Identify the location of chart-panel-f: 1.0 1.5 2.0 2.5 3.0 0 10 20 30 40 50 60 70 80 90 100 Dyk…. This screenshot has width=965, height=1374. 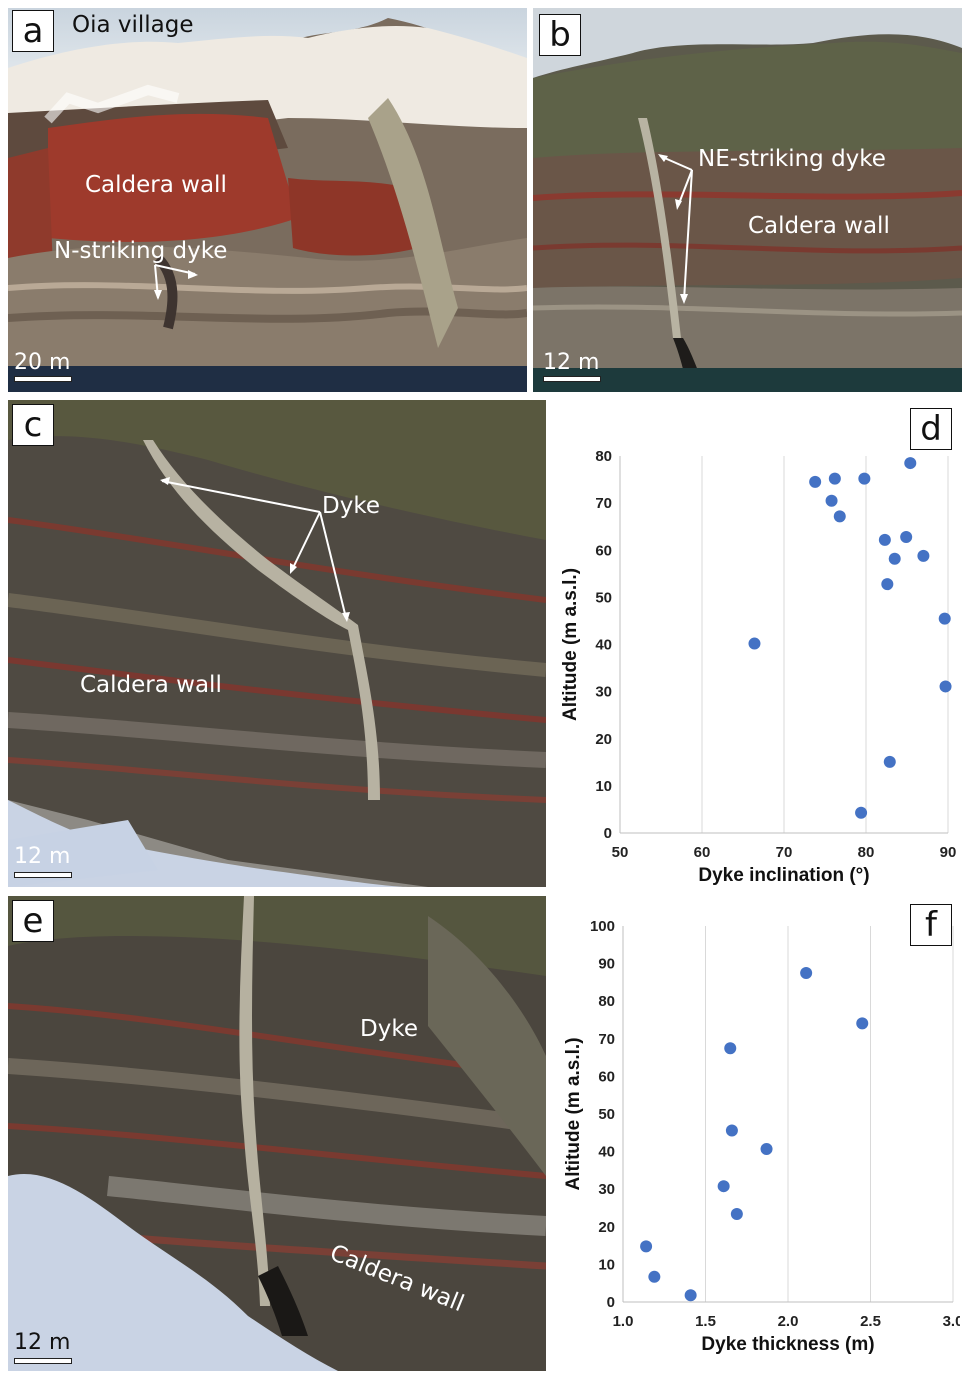
(757, 1133).